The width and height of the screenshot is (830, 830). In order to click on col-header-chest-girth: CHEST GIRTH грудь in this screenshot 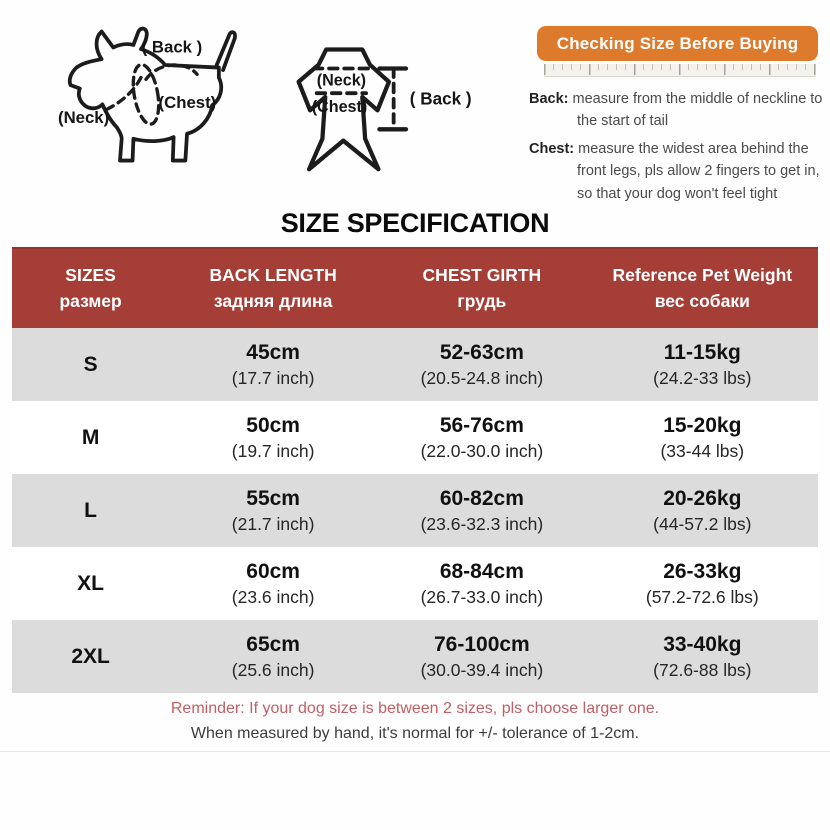, I will do `click(482, 288)`.